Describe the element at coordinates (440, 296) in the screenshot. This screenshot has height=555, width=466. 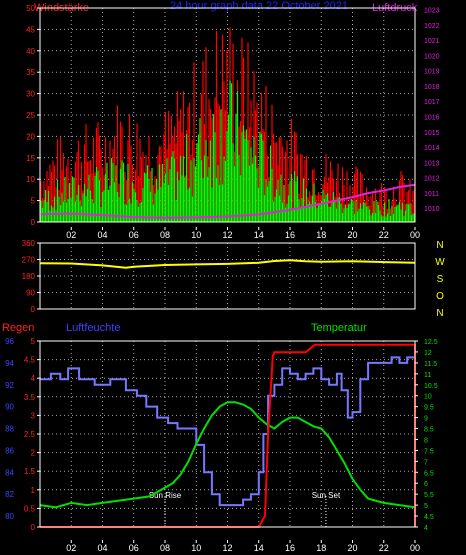
I see `compass-label-O: O` at that location.